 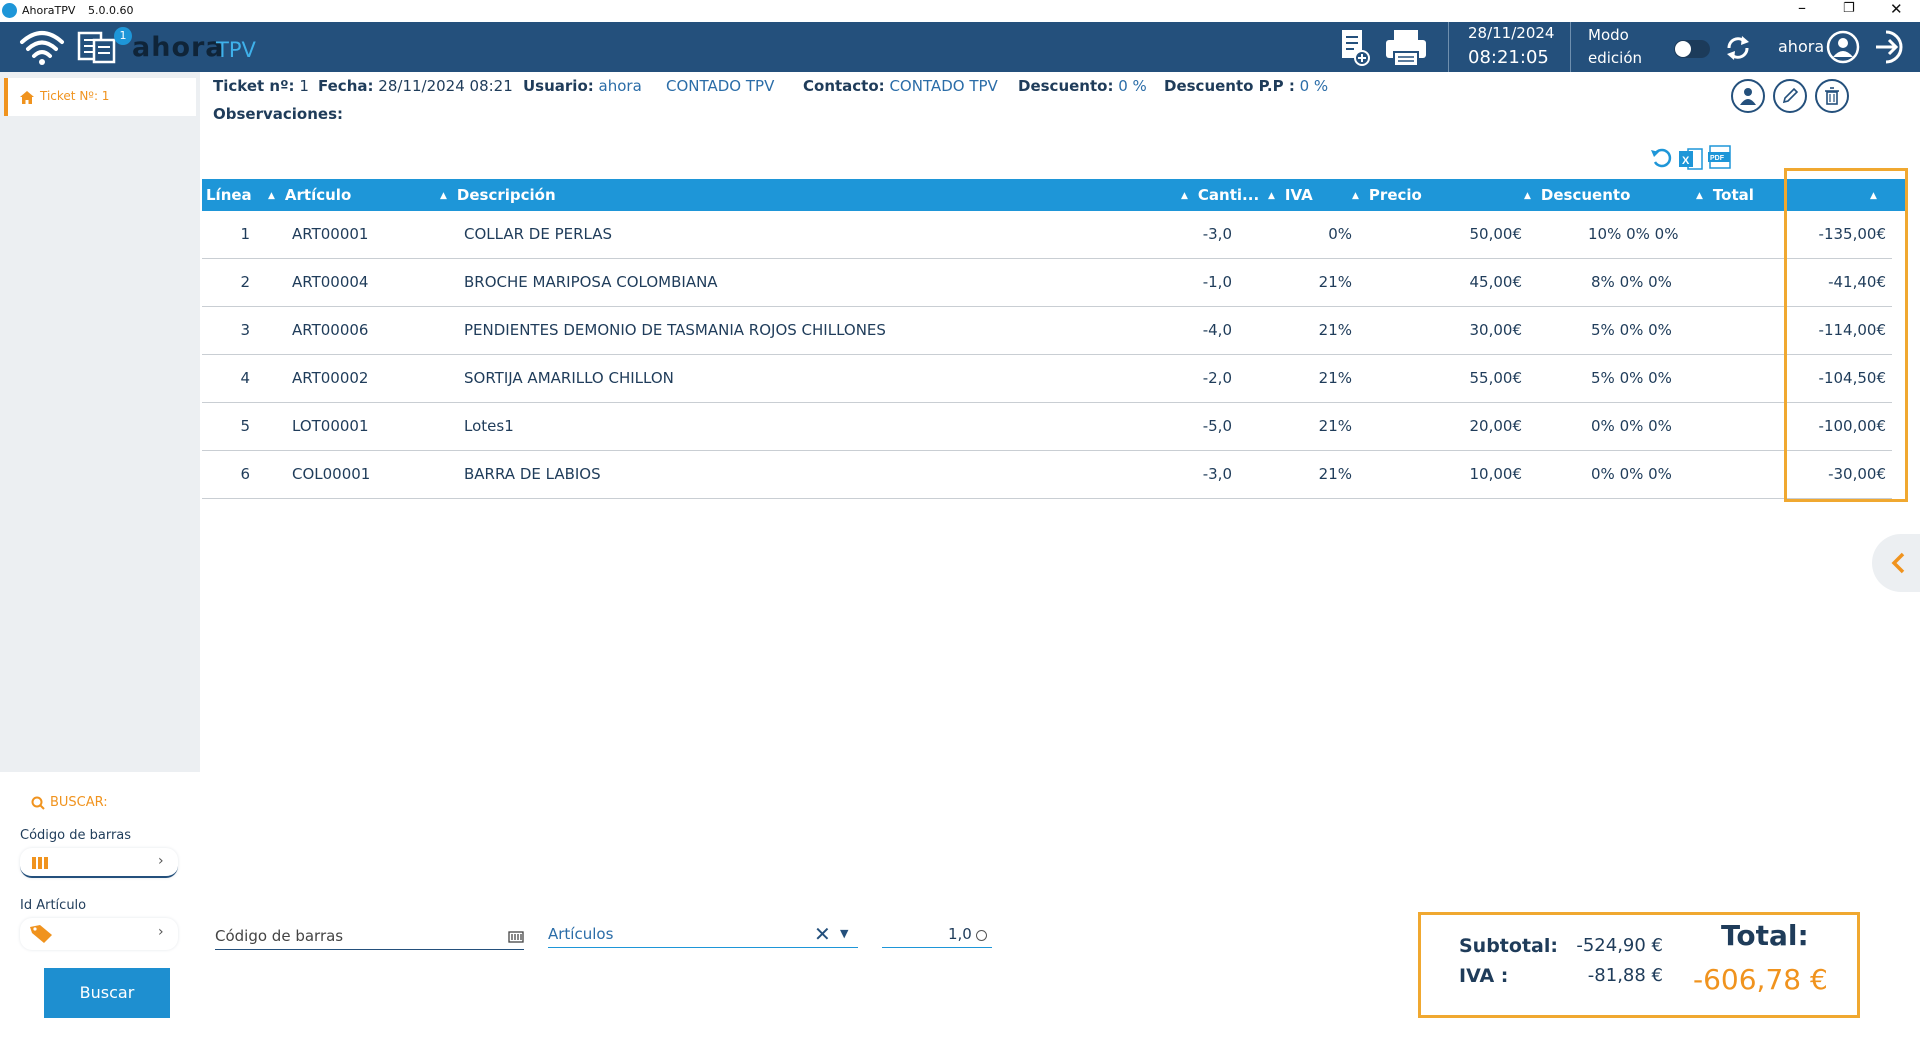 What do you see at coordinates (1878, 195) in the screenshot?
I see `col-extra: ▲` at bounding box center [1878, 195].